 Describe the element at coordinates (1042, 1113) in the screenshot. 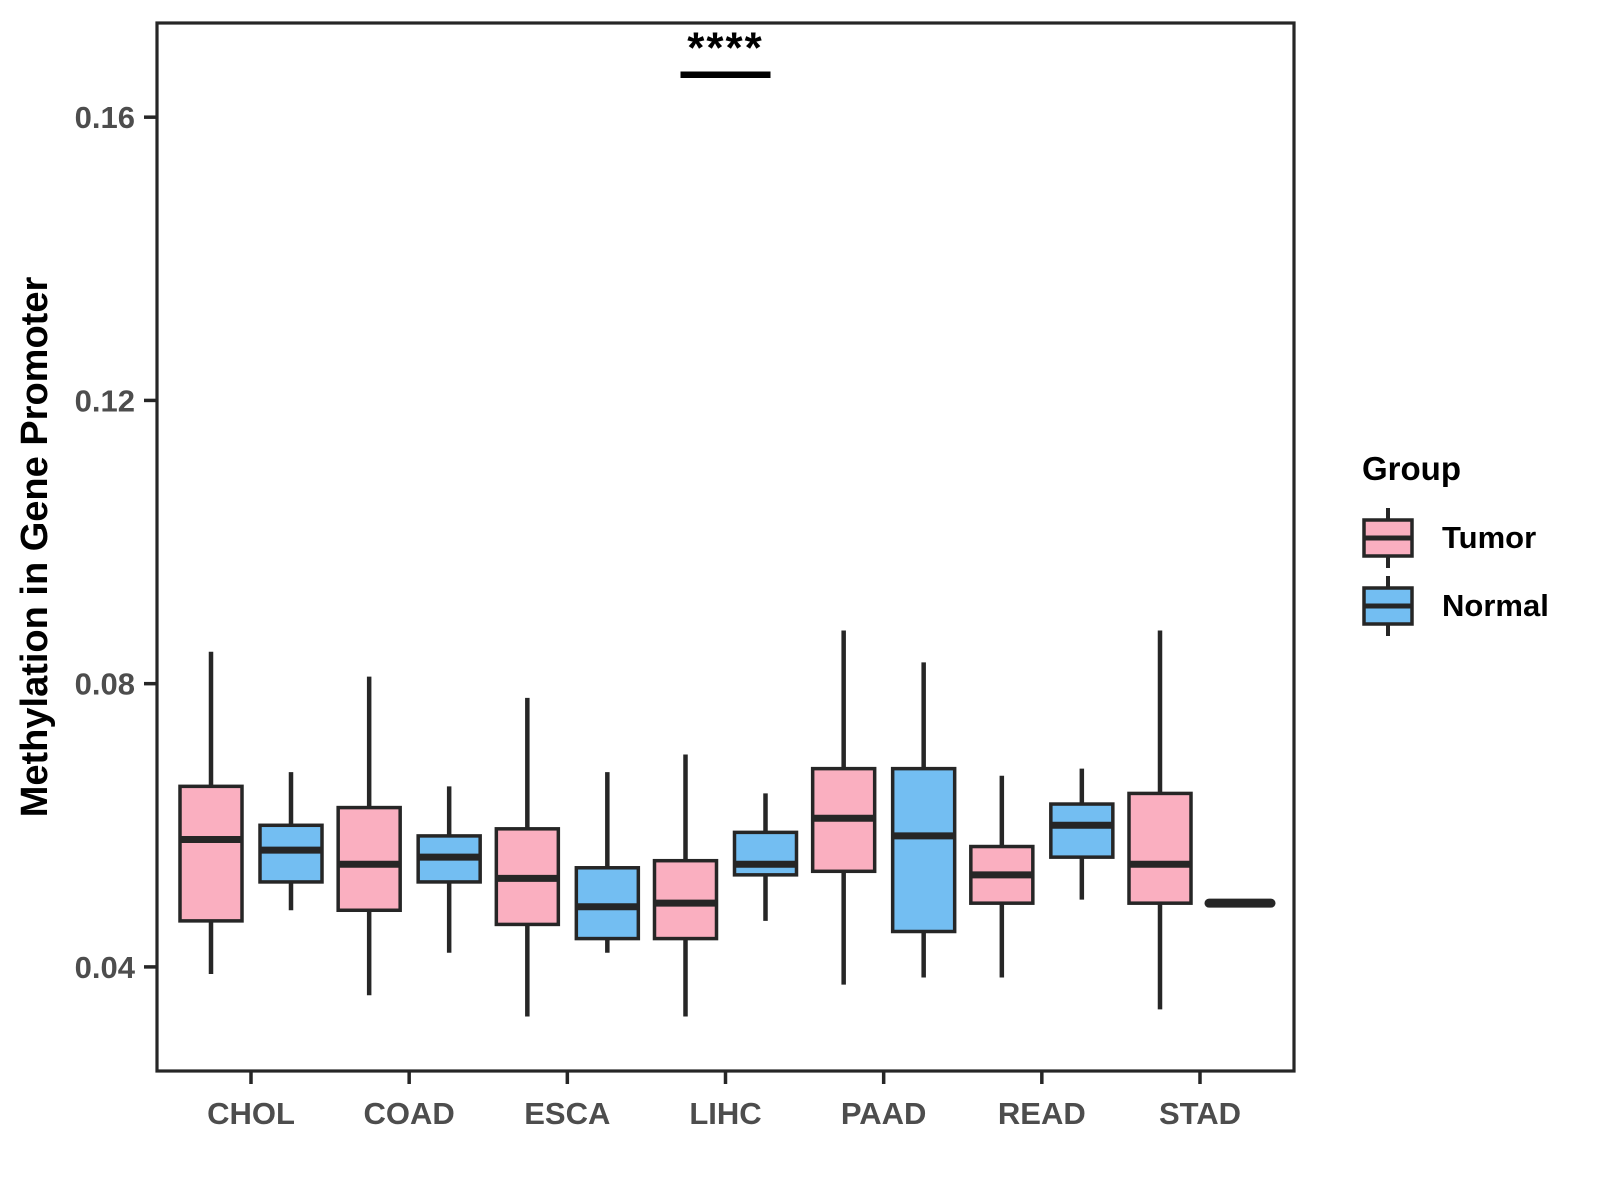

I see `x-tick-label: READ` at that location.